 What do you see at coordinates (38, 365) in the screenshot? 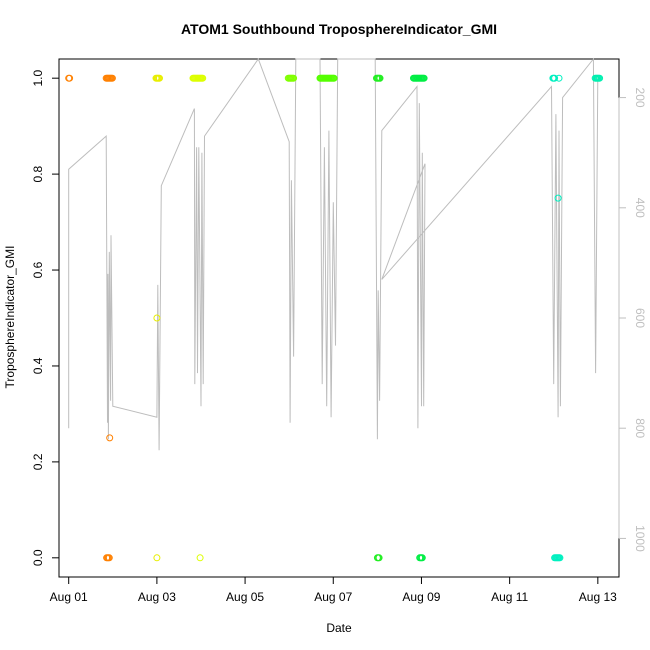
I see `y-tick-label: 0.4` at bounding box center [38, 365].